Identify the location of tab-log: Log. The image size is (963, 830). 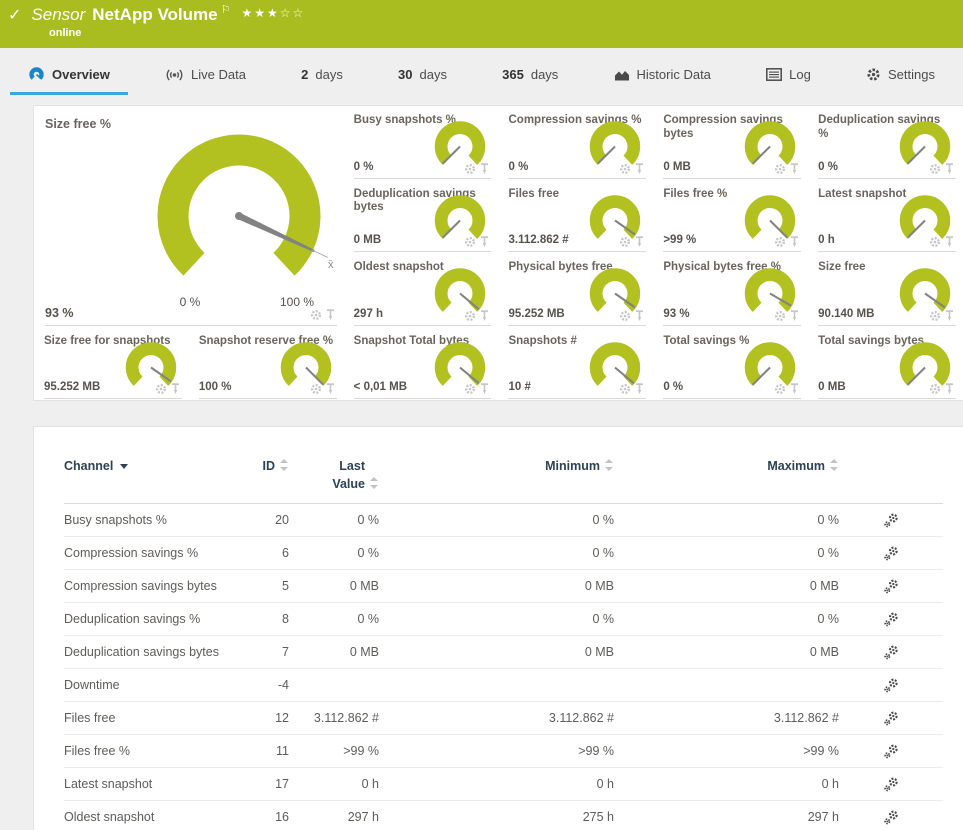
(788, 74).